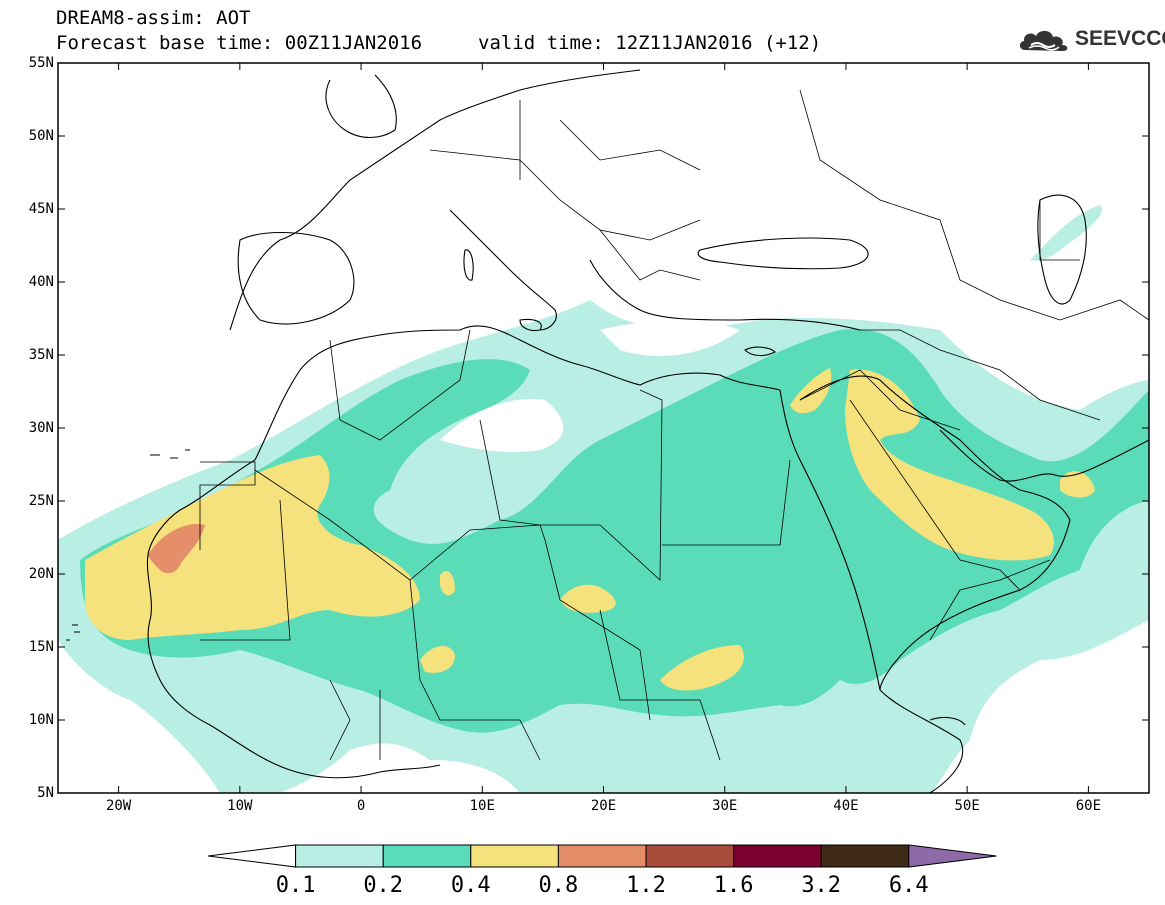 This screenshot has height=905, width=1165. I want to click on aot-band-0.1-caucasus, so click(1066, 233).